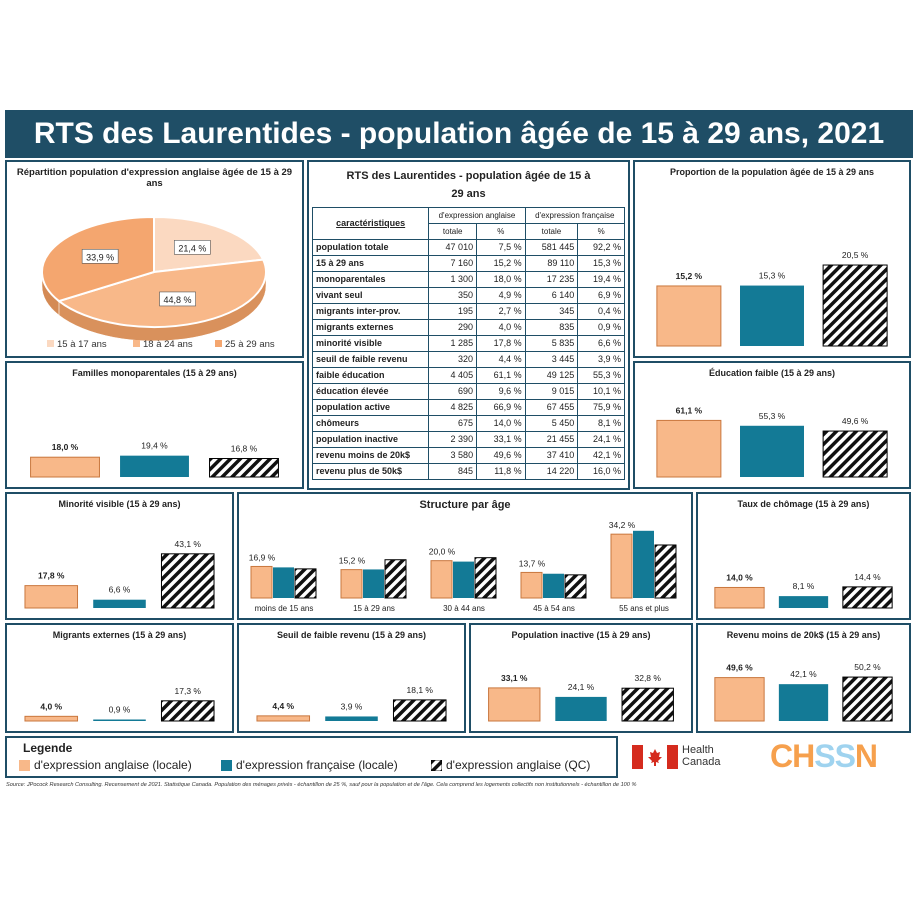 Image resolution: width=918 pixels, height=900 pixels. What do you see at coordinates (601, 311) in the screenshot?
I see `table-cell-fr-pct: 0,4 %` at bounding box center [601, 311].